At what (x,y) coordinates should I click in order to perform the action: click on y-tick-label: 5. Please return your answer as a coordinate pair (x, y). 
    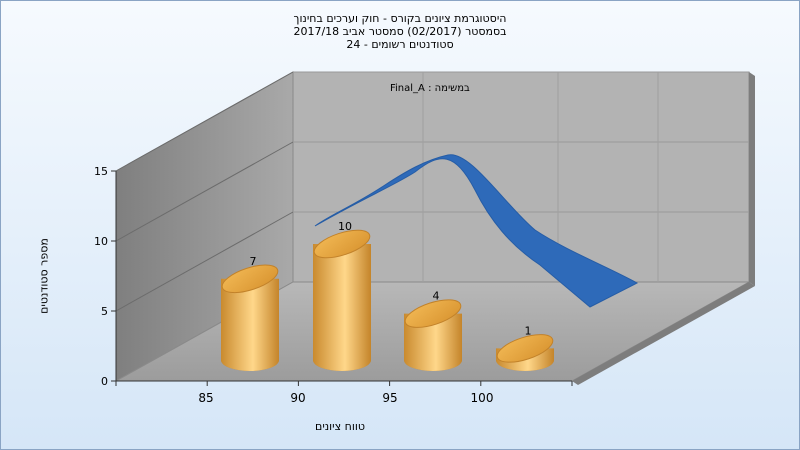
    Looking at the image, I should click on (104, 311).